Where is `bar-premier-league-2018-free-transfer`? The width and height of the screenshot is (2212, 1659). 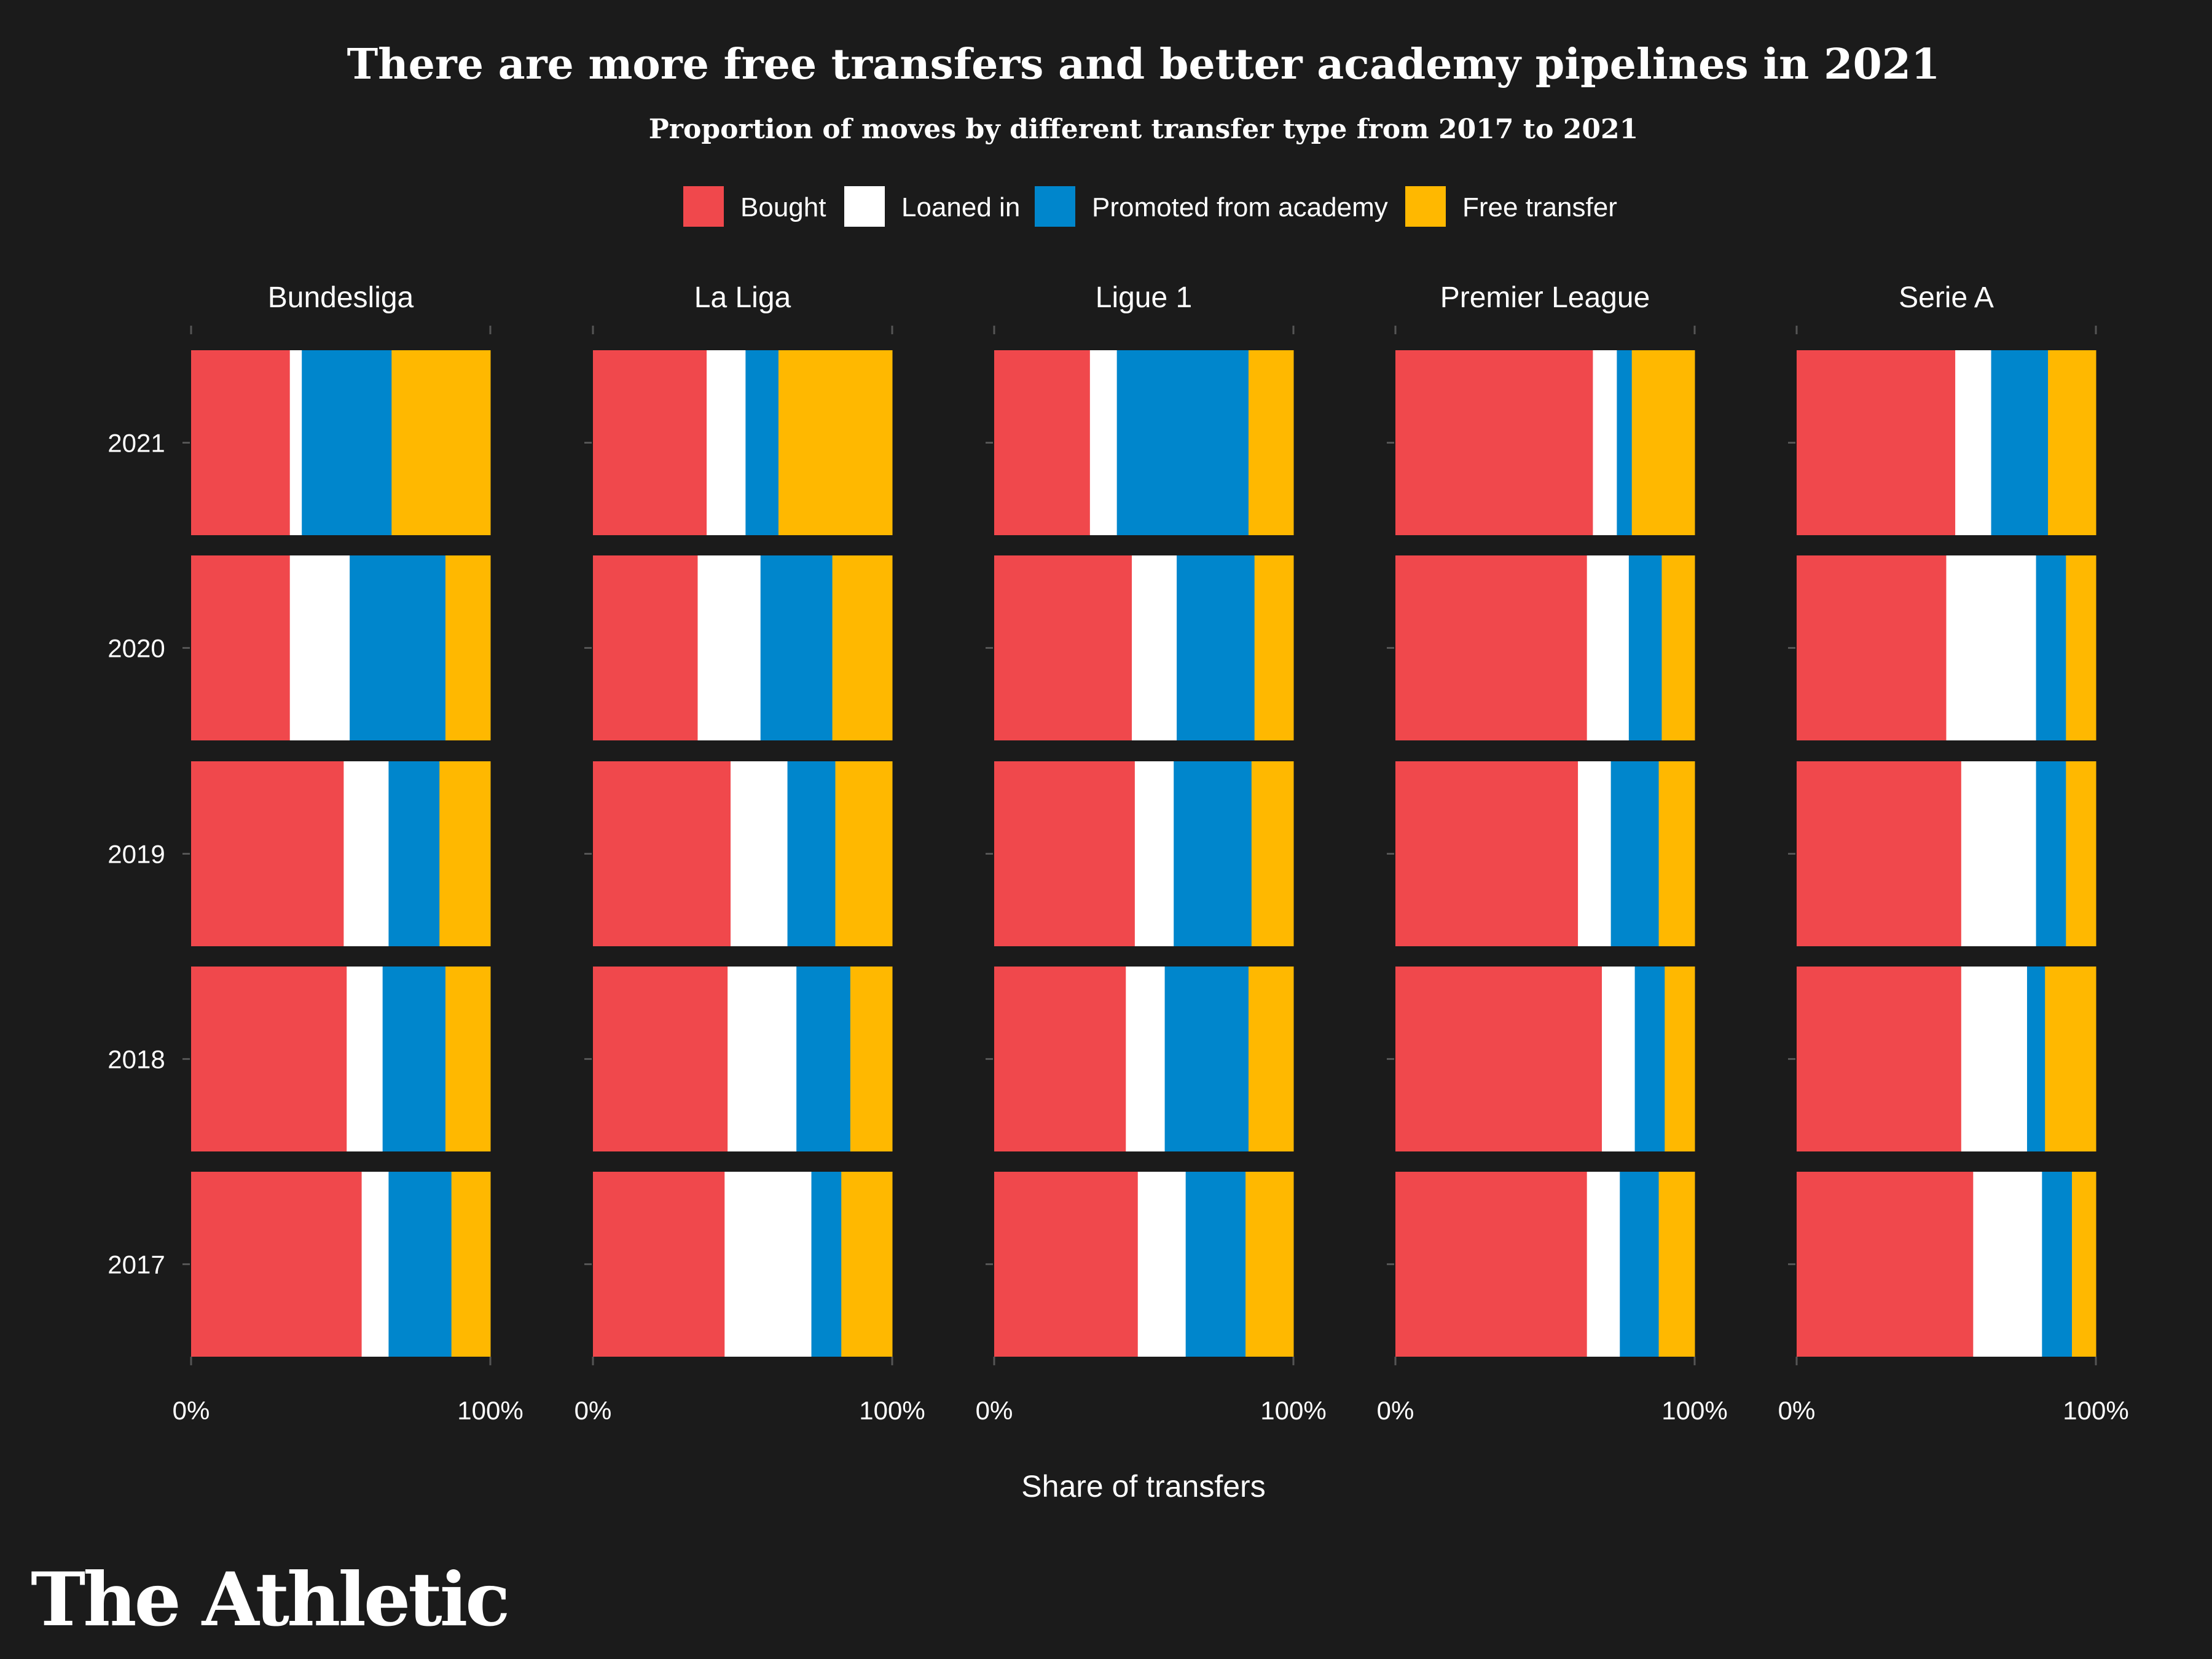
bar-premier-league-2018-free-transfer is located at coordinates (1680, 1059).